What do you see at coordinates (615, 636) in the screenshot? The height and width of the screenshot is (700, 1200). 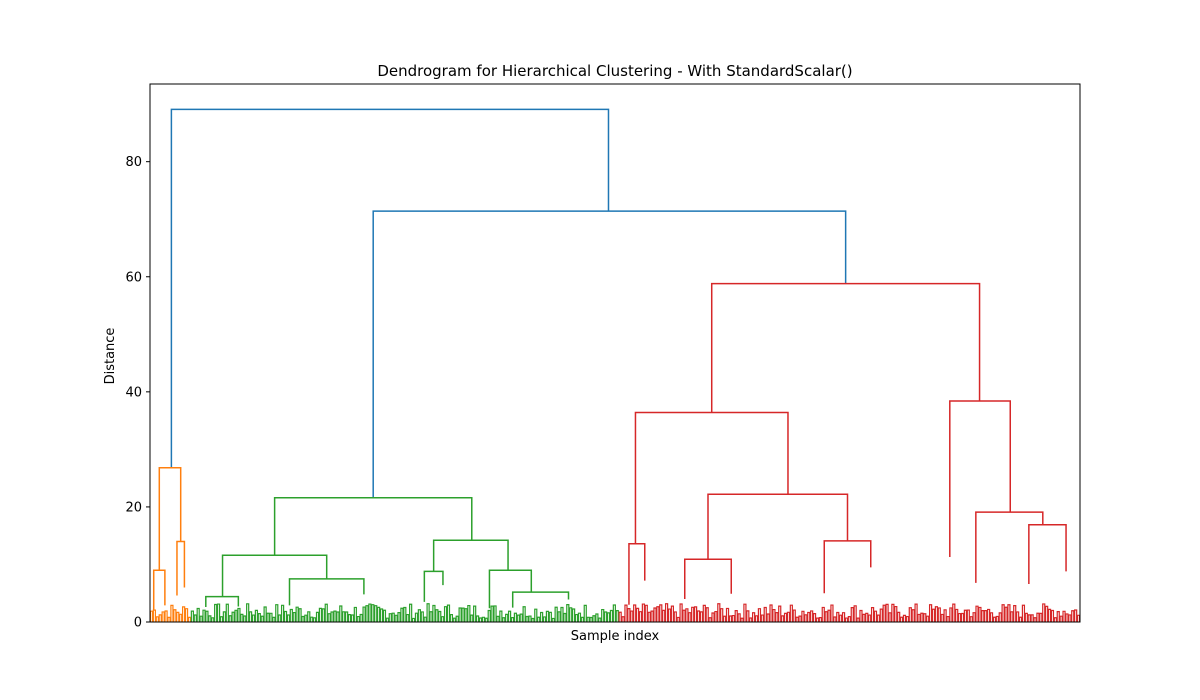 I see `x-axis-label: Sample index` at bounding box center [615, 636].